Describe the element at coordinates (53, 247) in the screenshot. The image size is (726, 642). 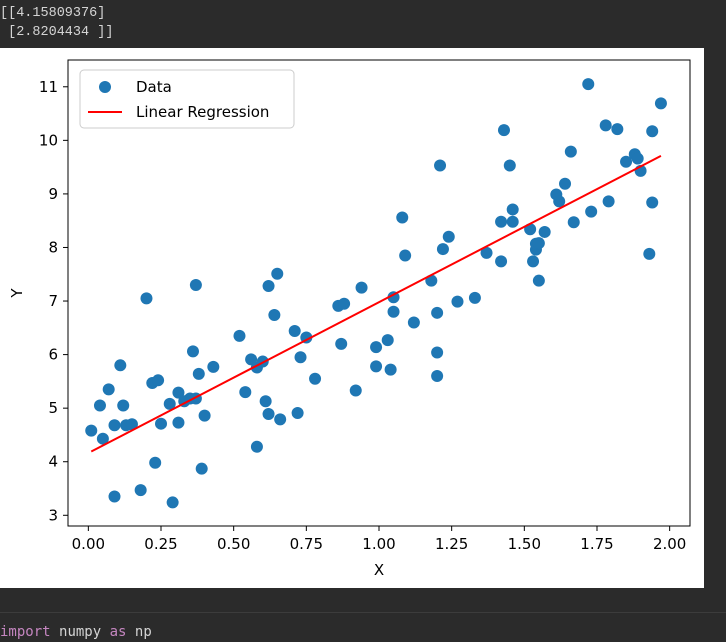
I see `y-tick-label: 8` at that location.